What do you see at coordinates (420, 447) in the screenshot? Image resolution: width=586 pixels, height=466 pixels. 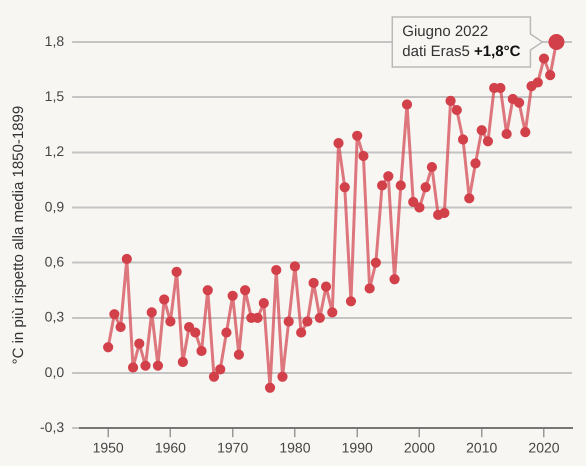 I see `x-tick-label: 2000` at bounding box center [420, 447].